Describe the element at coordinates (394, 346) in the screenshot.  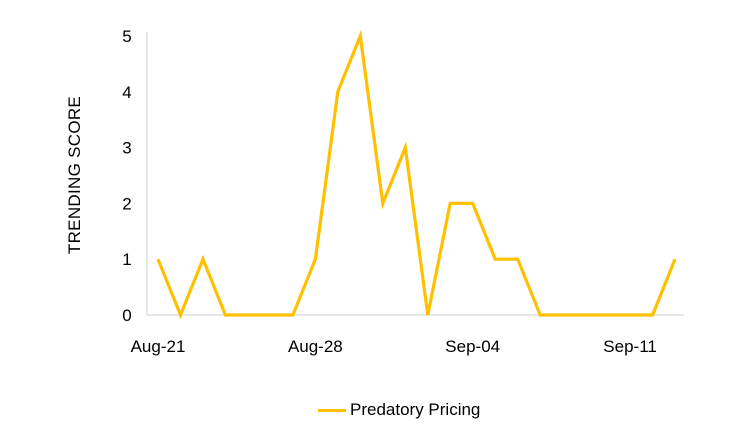
I see `x-tick-labels: Aug-21 Aug-28 Sep-04 Sep-11` at that location.